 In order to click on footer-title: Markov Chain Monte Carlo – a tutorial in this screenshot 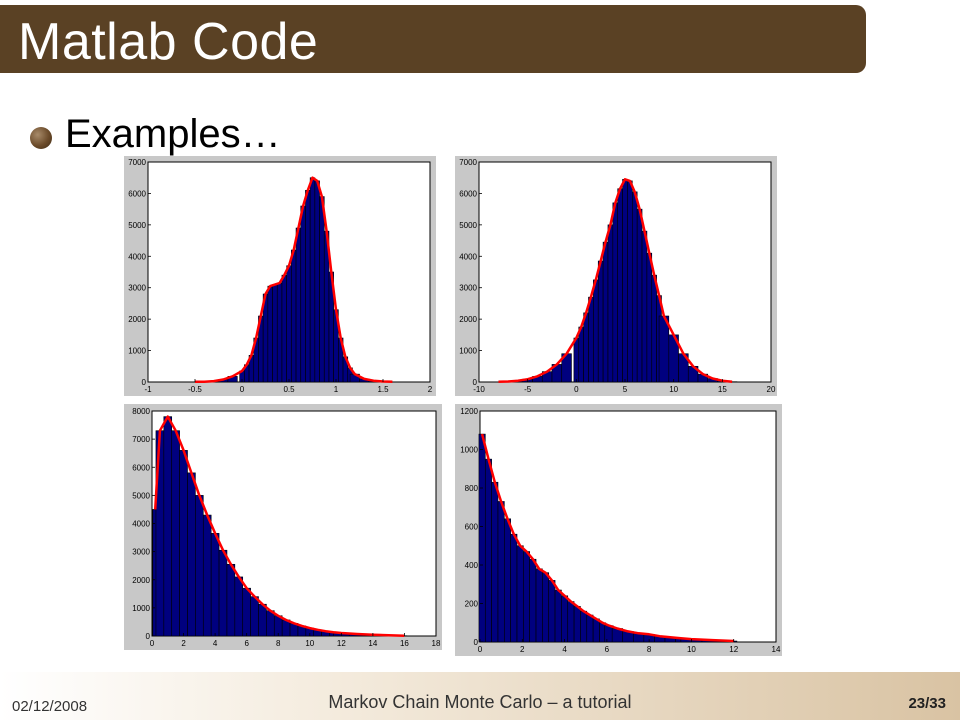, I will do `click(480, 702)`.